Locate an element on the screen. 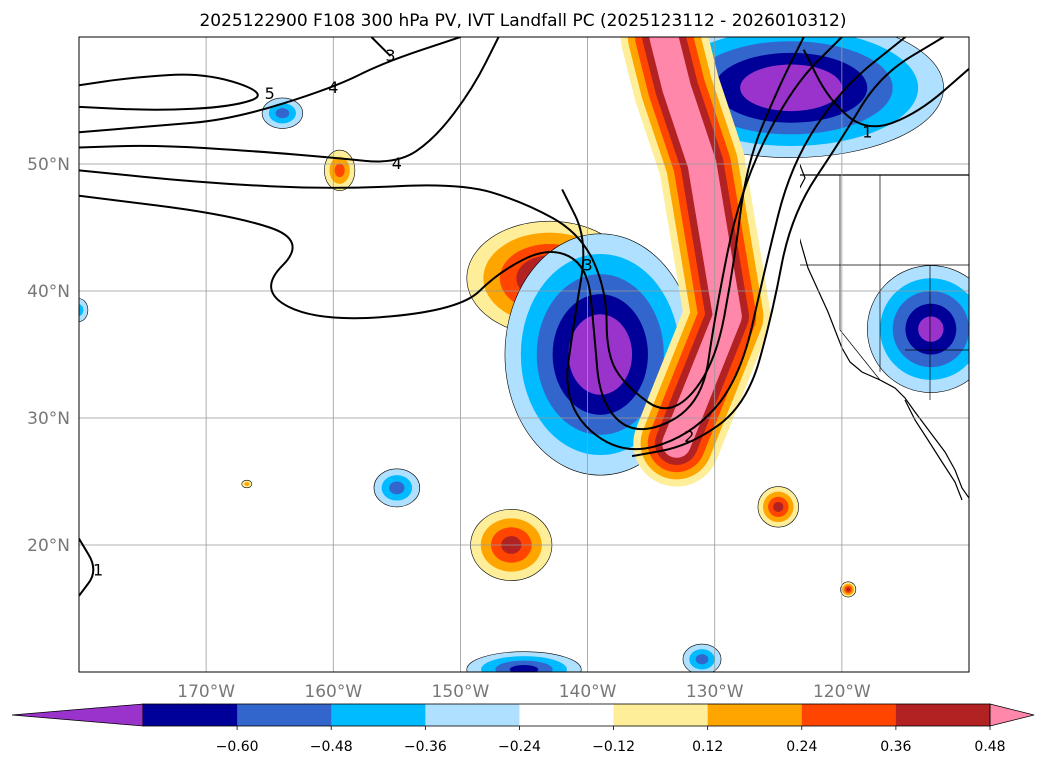 The height and width of the screenshot is (765, 1047). x-tick-label: 120°W is located at coordinates (842, 692).